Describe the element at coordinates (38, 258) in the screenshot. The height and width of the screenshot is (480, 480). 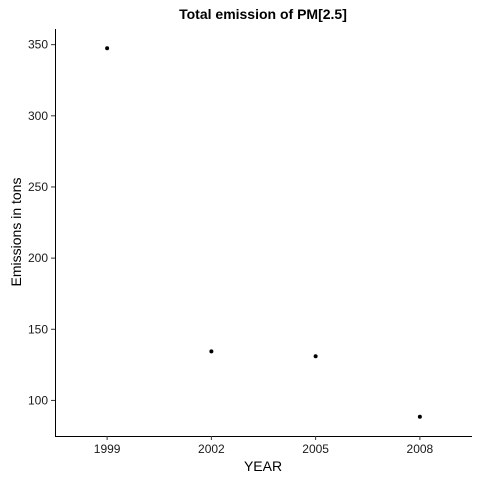
I see `y-tick-label: 200` at that location.